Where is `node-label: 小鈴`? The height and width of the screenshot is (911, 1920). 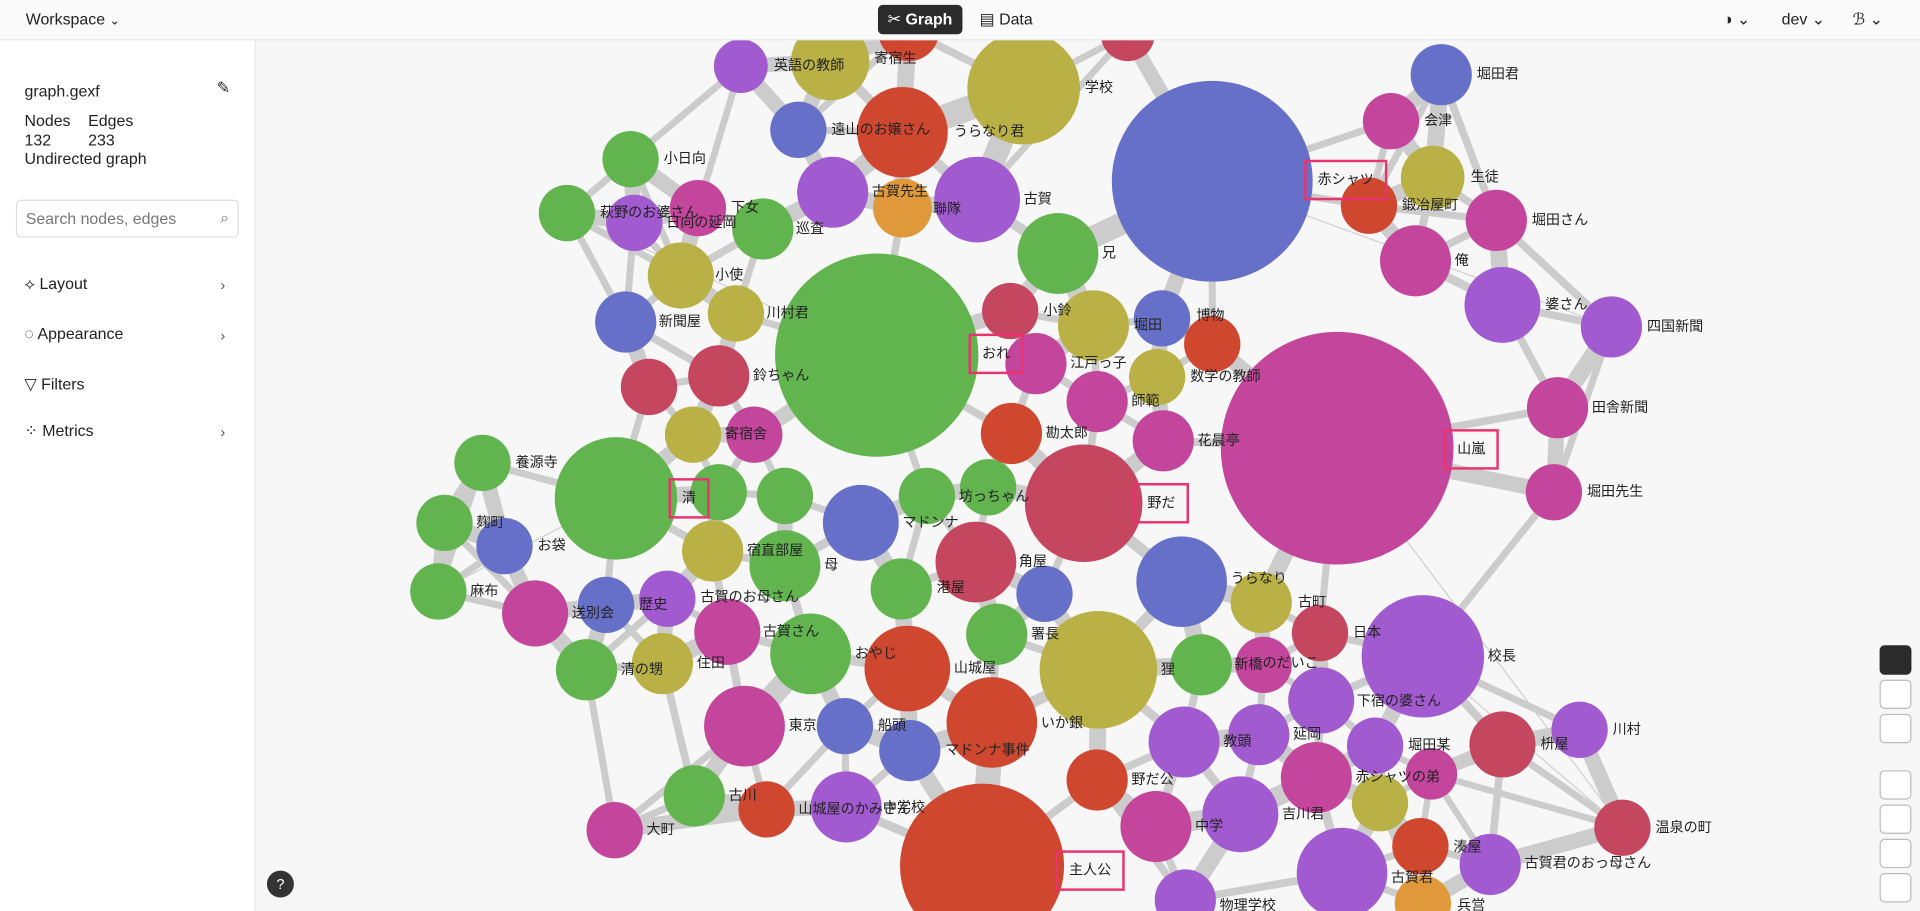 node-label: 小鈴 is located at coordinates (1057, 311).